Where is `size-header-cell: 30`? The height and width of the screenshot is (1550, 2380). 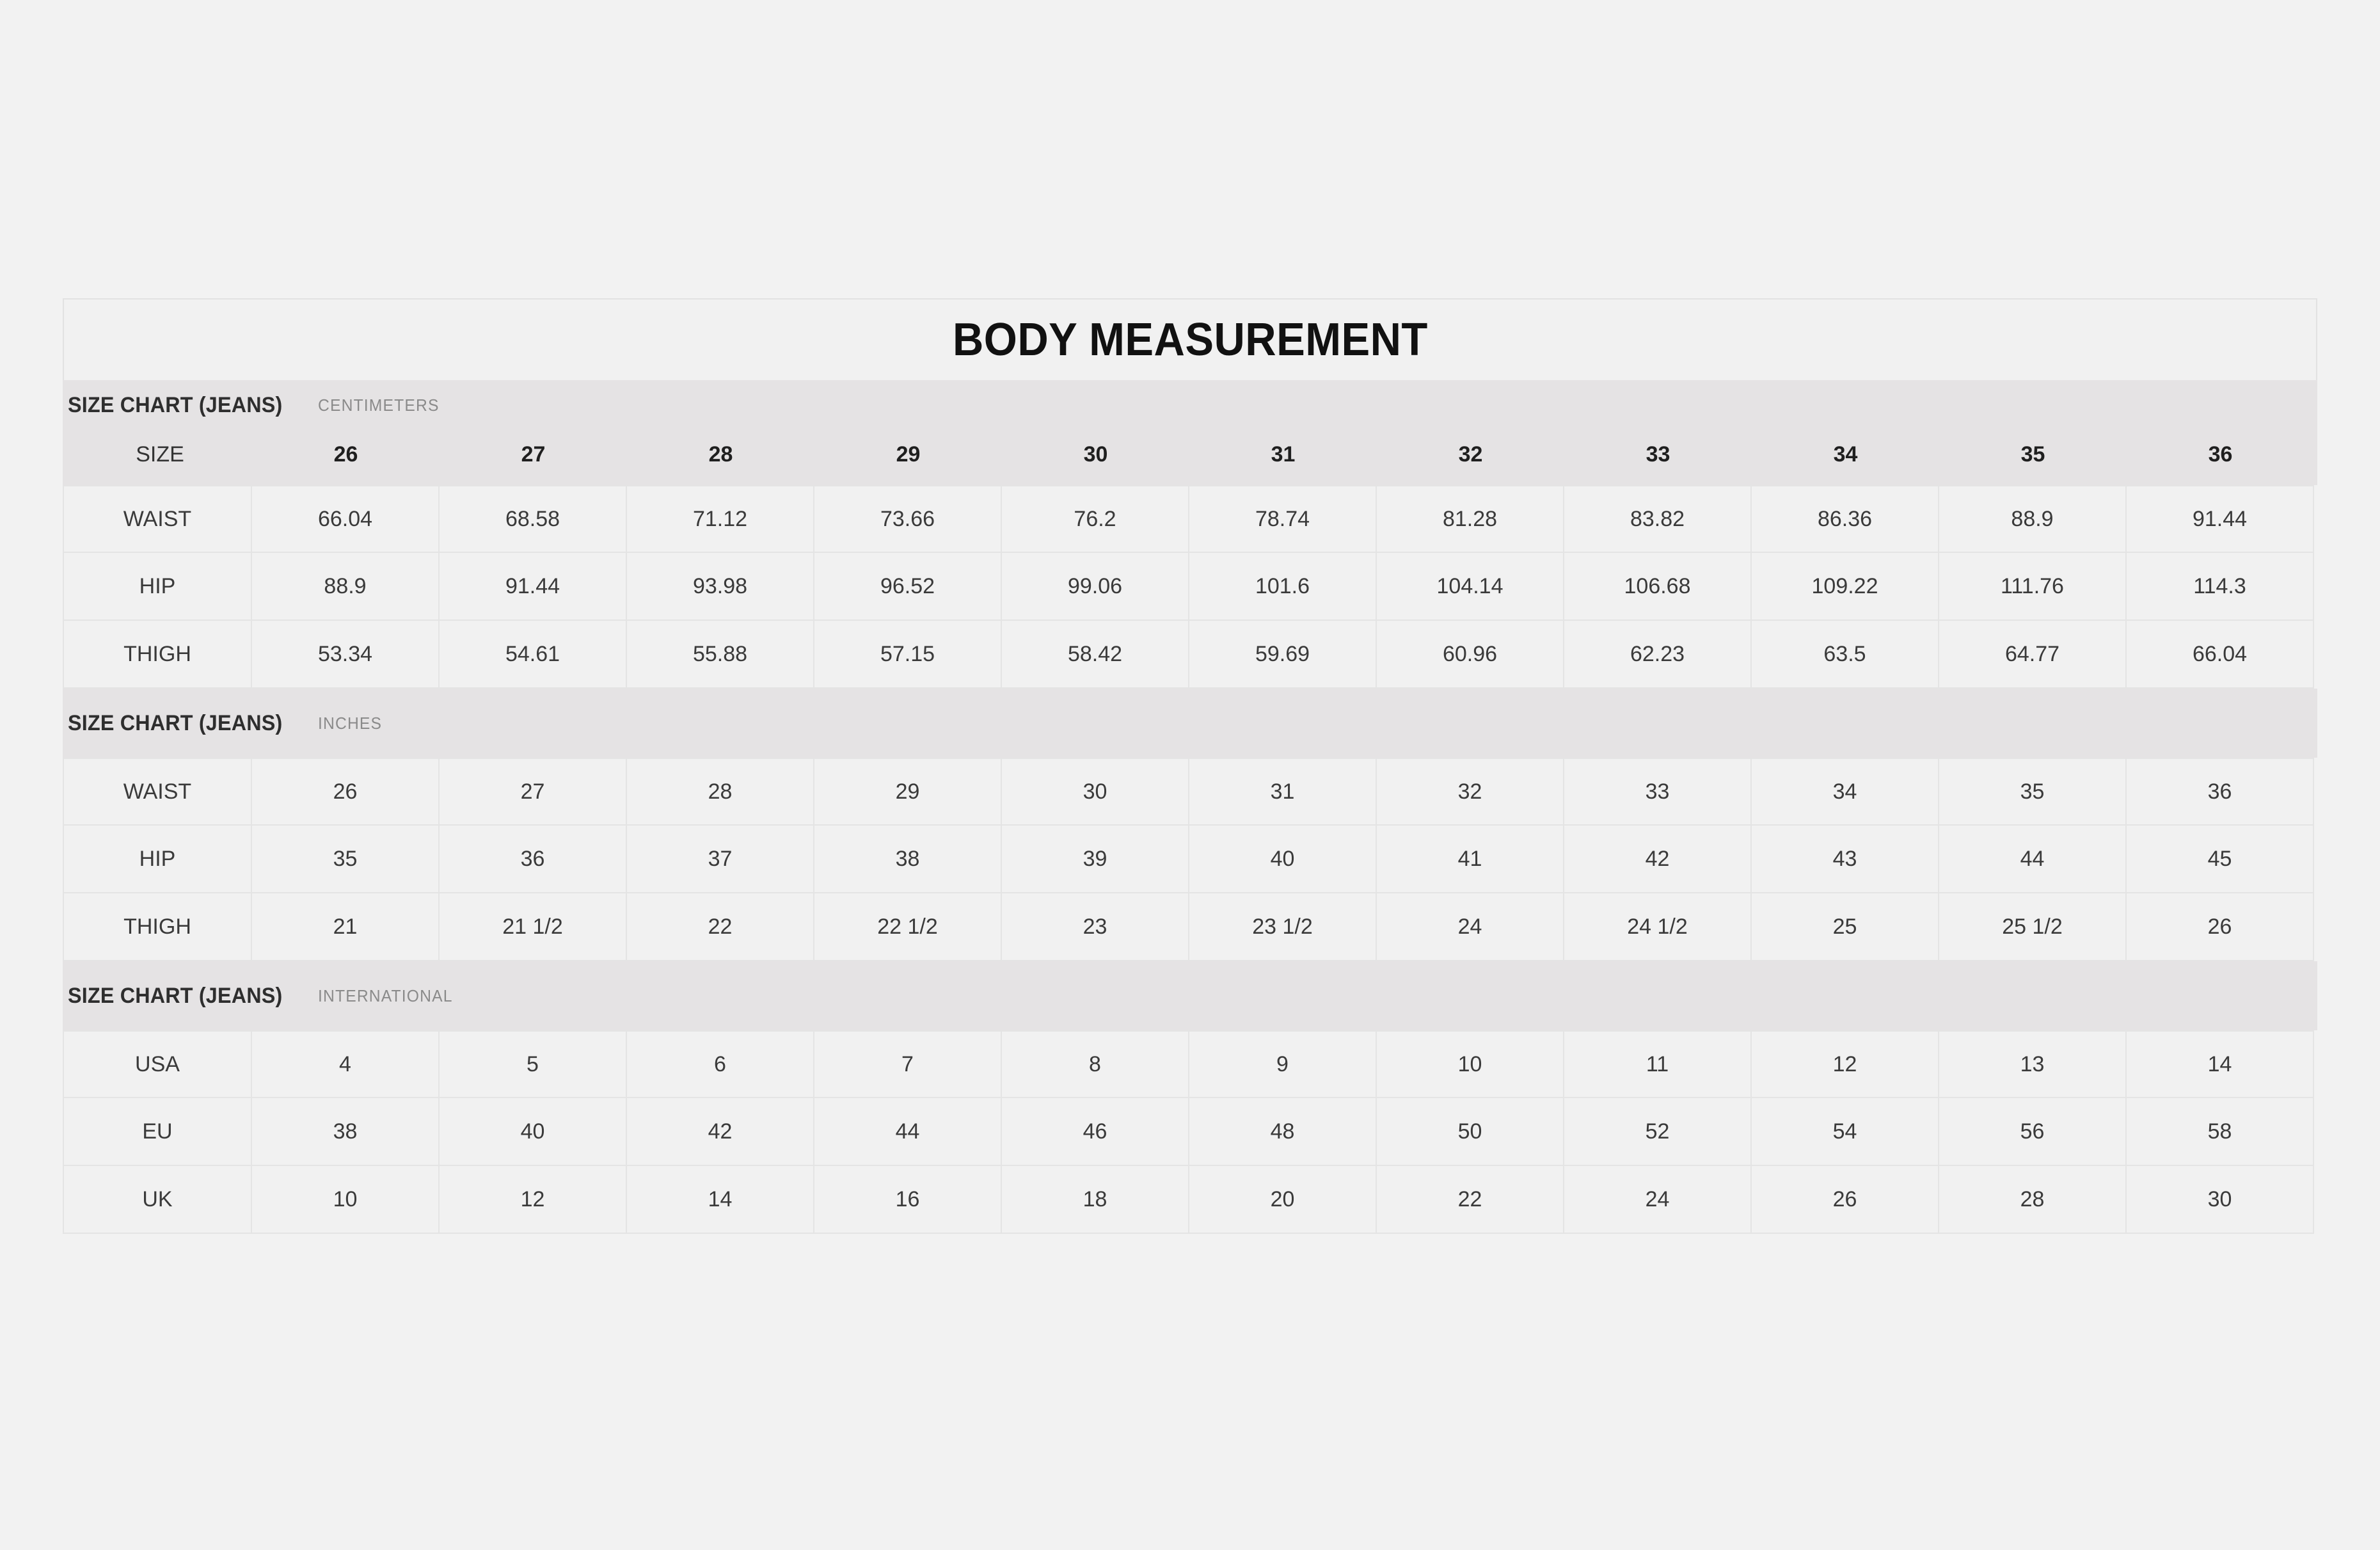
size-header-cell: 30 is located at coordinates (1095, 454).